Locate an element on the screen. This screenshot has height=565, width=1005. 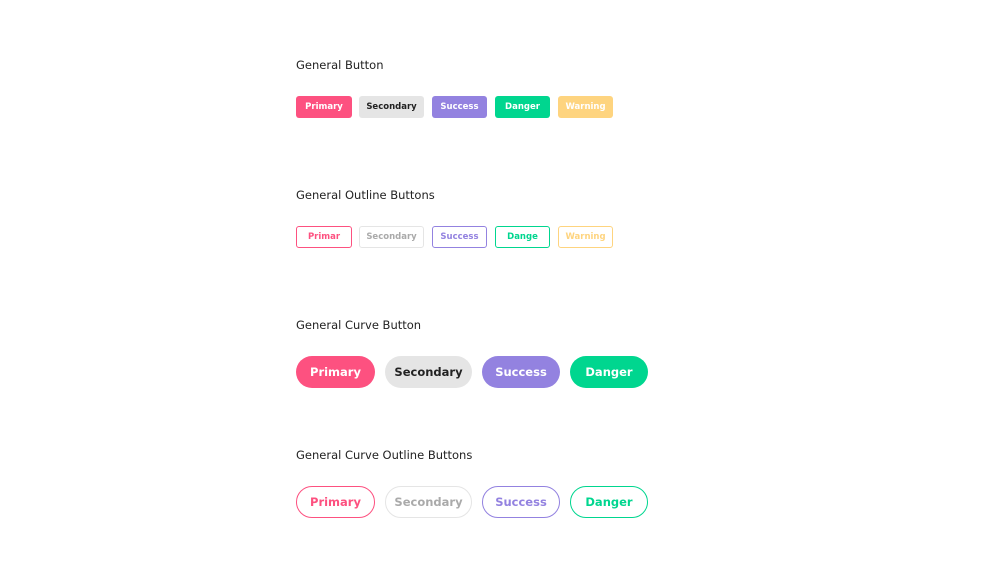
general-button-heading: General Button is located at coordinates (340, 65).